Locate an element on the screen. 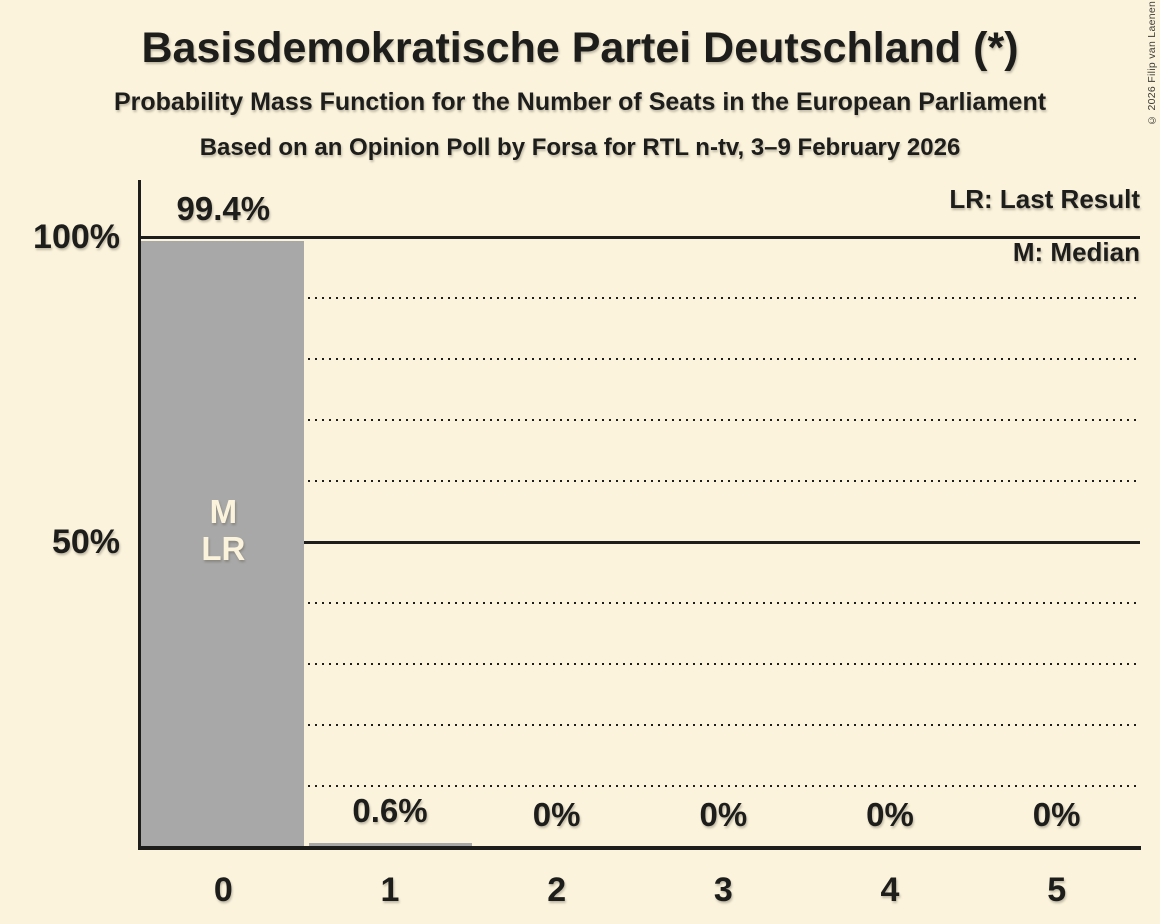  legend-last-result: LR: Last Result is located at coordinates (1044, 199).